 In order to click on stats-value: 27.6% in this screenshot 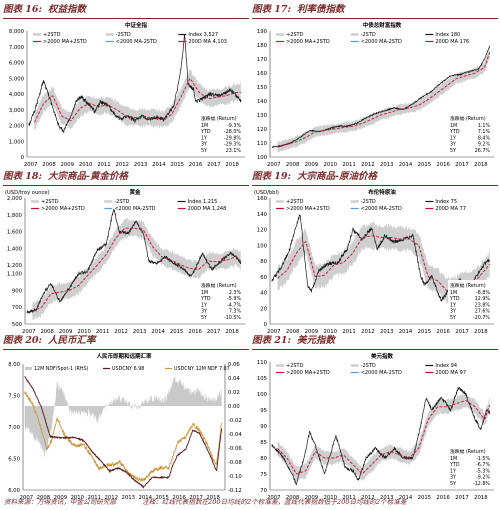, I will do `click(483, 312)`.